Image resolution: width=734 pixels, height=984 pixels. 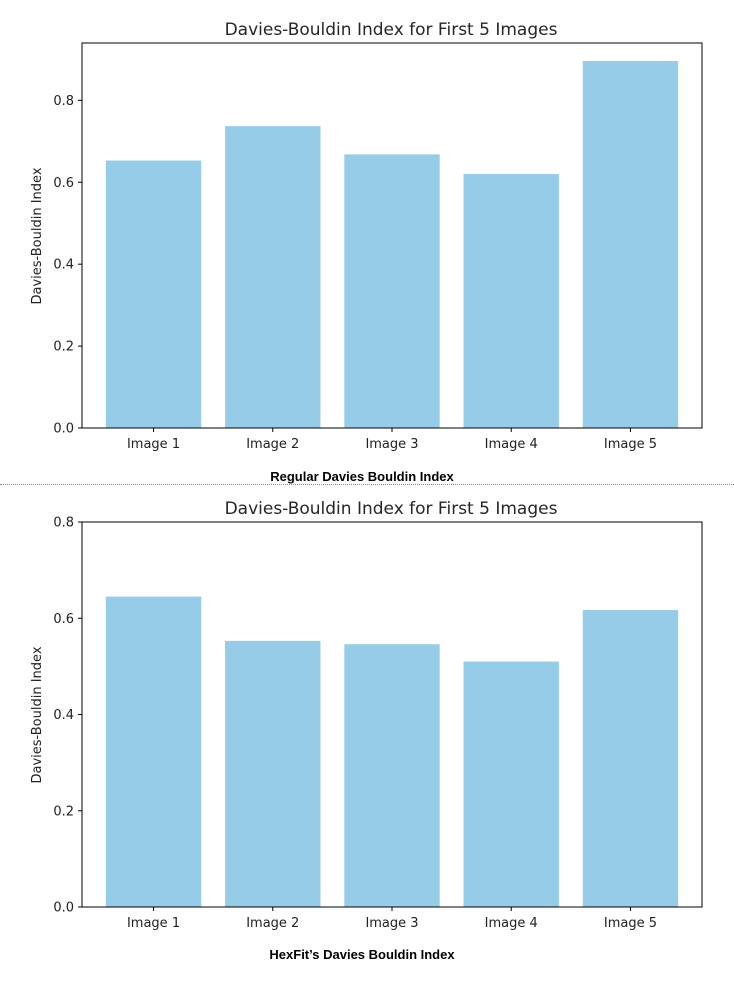 I want to click on chart-caption: HexFit’s Davies Bouldin Index, so click(x=362, y=954).